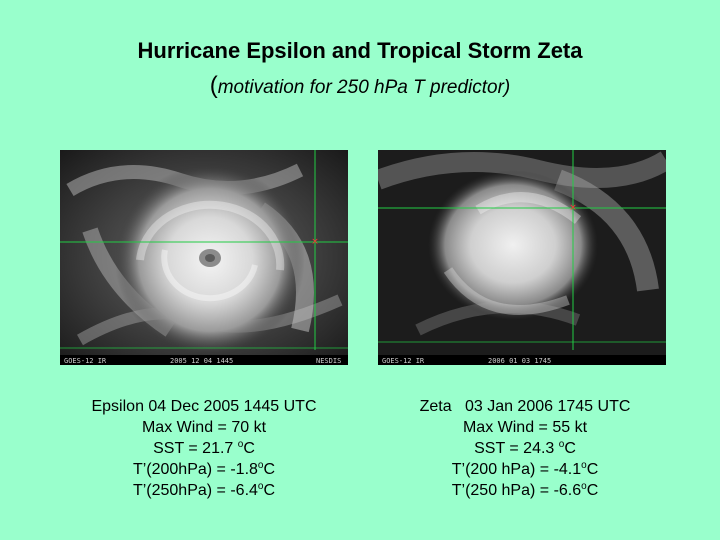  I want to click on subtitle-paren: (, so click(213, 85).